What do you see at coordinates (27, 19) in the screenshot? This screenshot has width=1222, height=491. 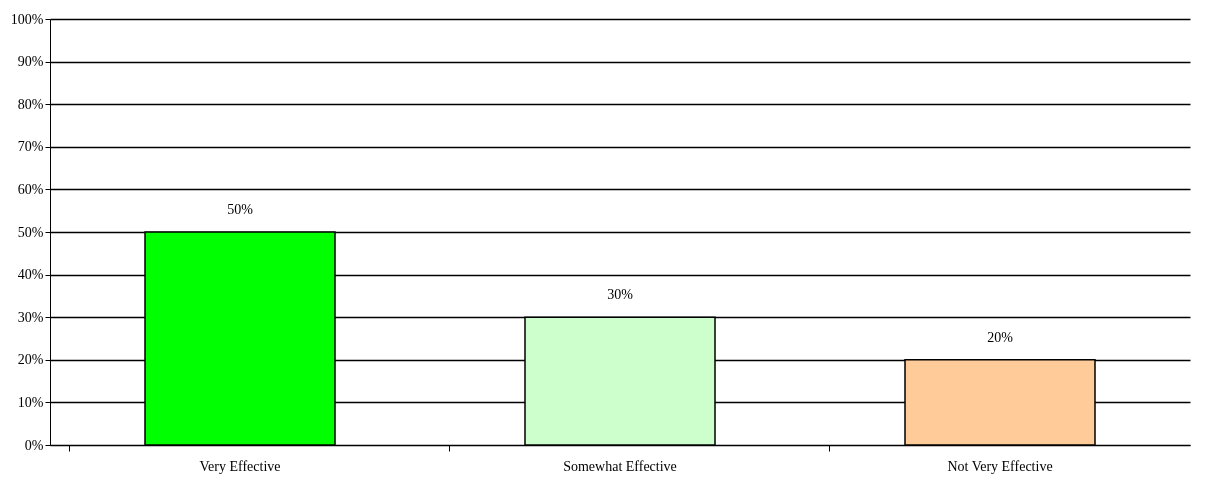 I see `y-tick-label: 100%` at bounding box center [27, 19].